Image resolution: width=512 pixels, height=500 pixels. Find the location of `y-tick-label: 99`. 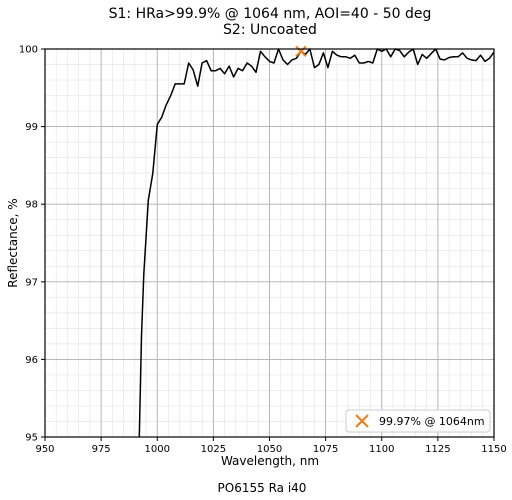

y-tick-label: 99 is located at coordinates (31, 127).